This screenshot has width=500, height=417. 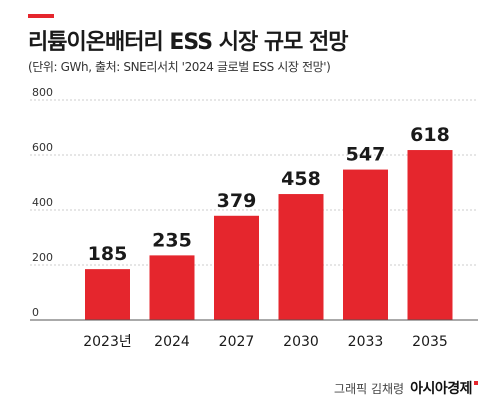 I want to click on title-accent-bar, so click(x=41, y=16).